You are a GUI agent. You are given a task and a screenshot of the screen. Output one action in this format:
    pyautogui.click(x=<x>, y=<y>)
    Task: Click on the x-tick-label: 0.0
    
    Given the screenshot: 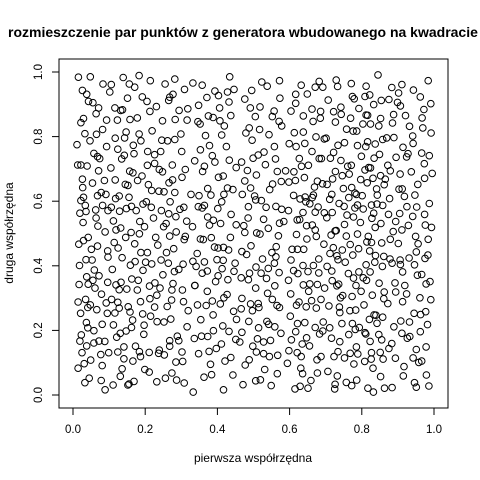 What is the action you would take?
    pyautogui.click(x=73, y=430)
    